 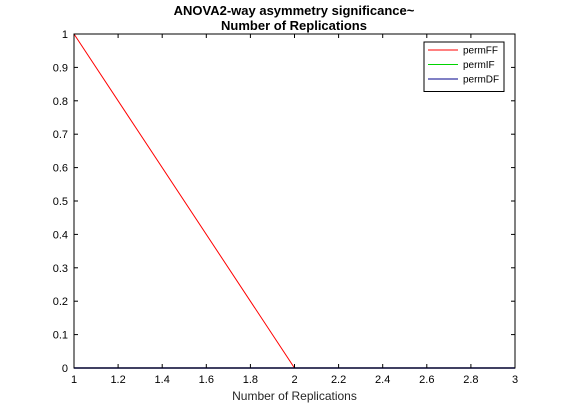 What do you see at coordinates (117, 380) in the screenshot?
I see `x-tick-label: 1.2` at bounding box center [117, 380].